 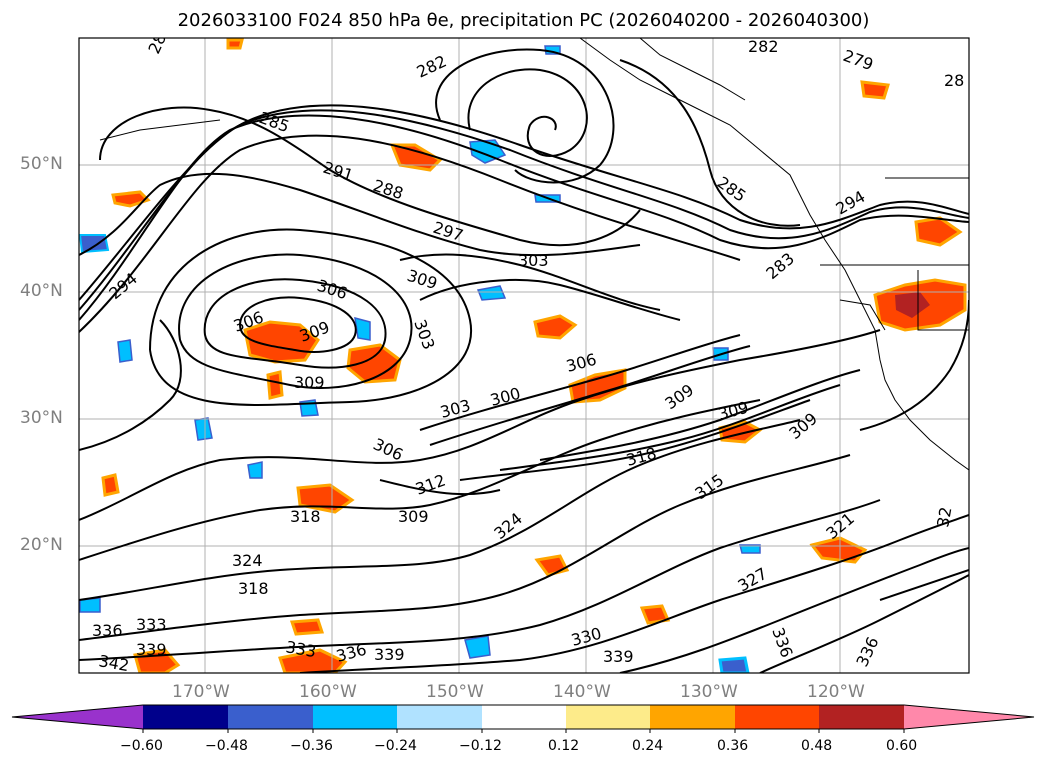 What do you see at coordinates (328, 692) in the screenshot?
I see `lon-label-160w: 160°W` at bounding box center [328, 692].